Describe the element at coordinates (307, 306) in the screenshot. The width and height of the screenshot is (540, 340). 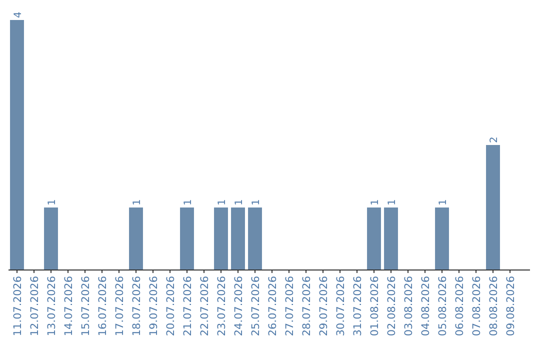
I see `x-tick-label: 28.07.2026` at that location.